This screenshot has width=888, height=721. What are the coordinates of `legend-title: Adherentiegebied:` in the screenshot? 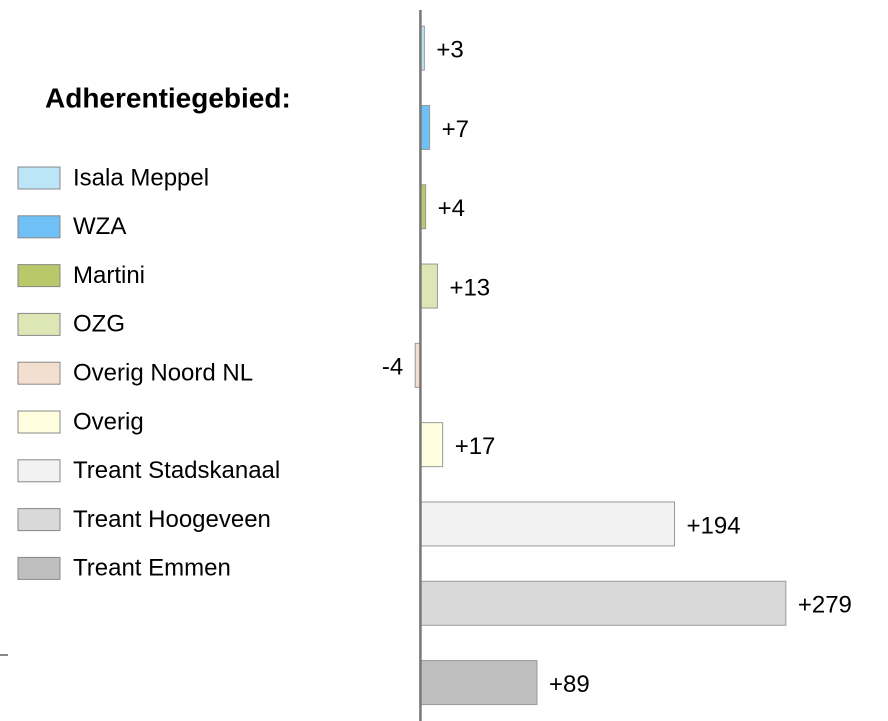 It's located at (168, 97).